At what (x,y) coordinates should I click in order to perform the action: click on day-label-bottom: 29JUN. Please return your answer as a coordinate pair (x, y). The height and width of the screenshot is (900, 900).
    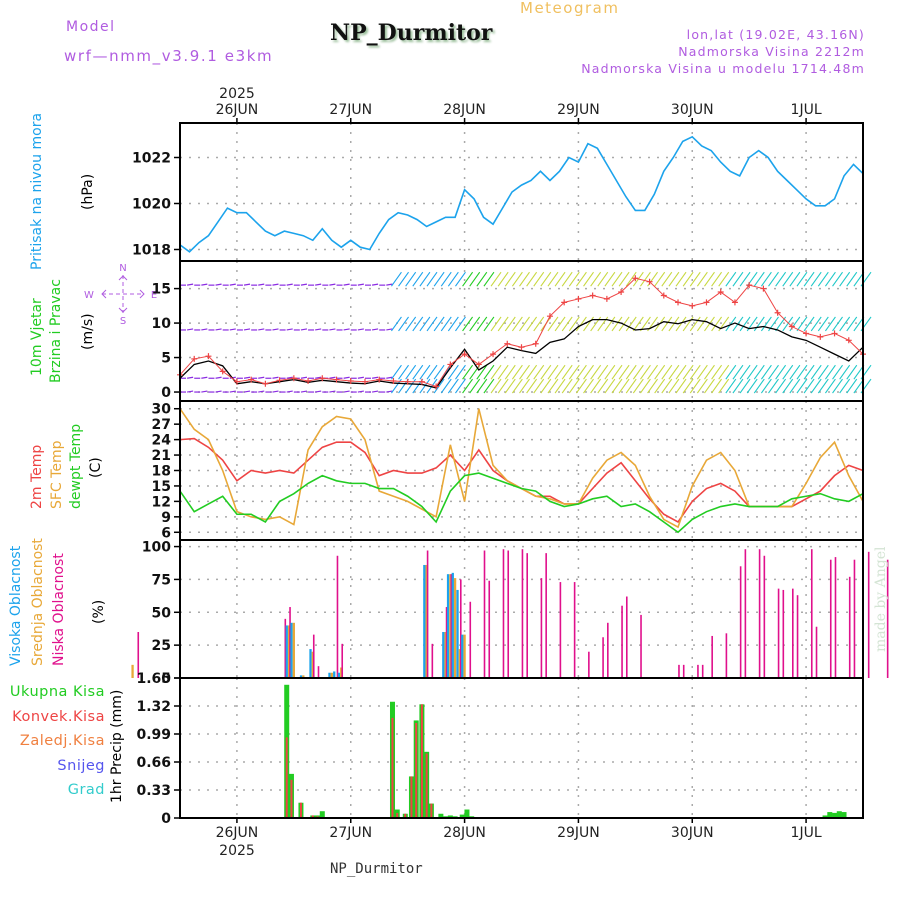
    Looking at the image, I should click on (578, 833).